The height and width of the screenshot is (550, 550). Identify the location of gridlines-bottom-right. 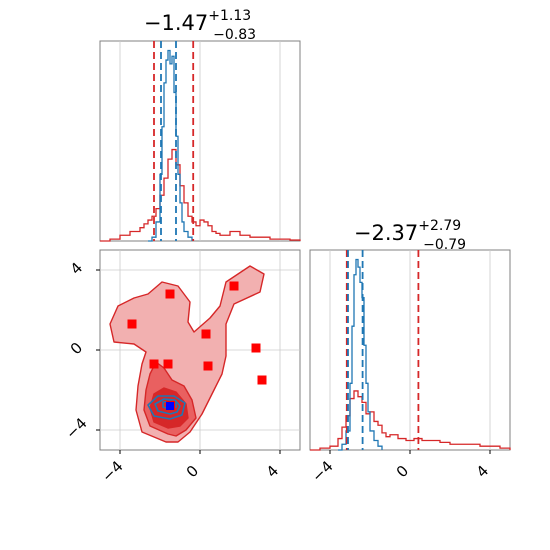
(410, 350).